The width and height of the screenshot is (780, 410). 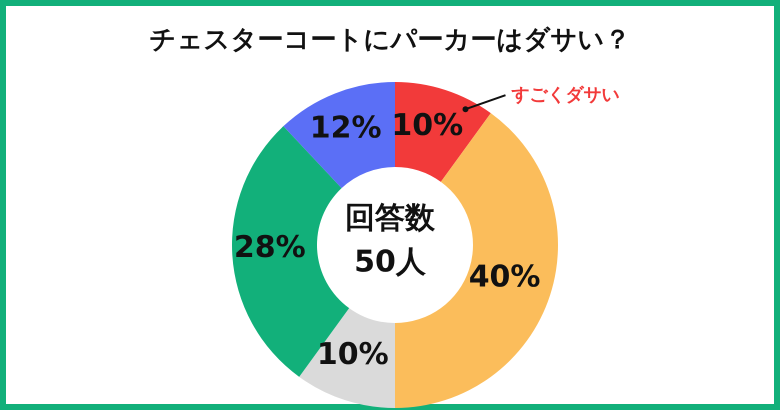 I want to click on text: 回答数, so click(x=390, y=218).